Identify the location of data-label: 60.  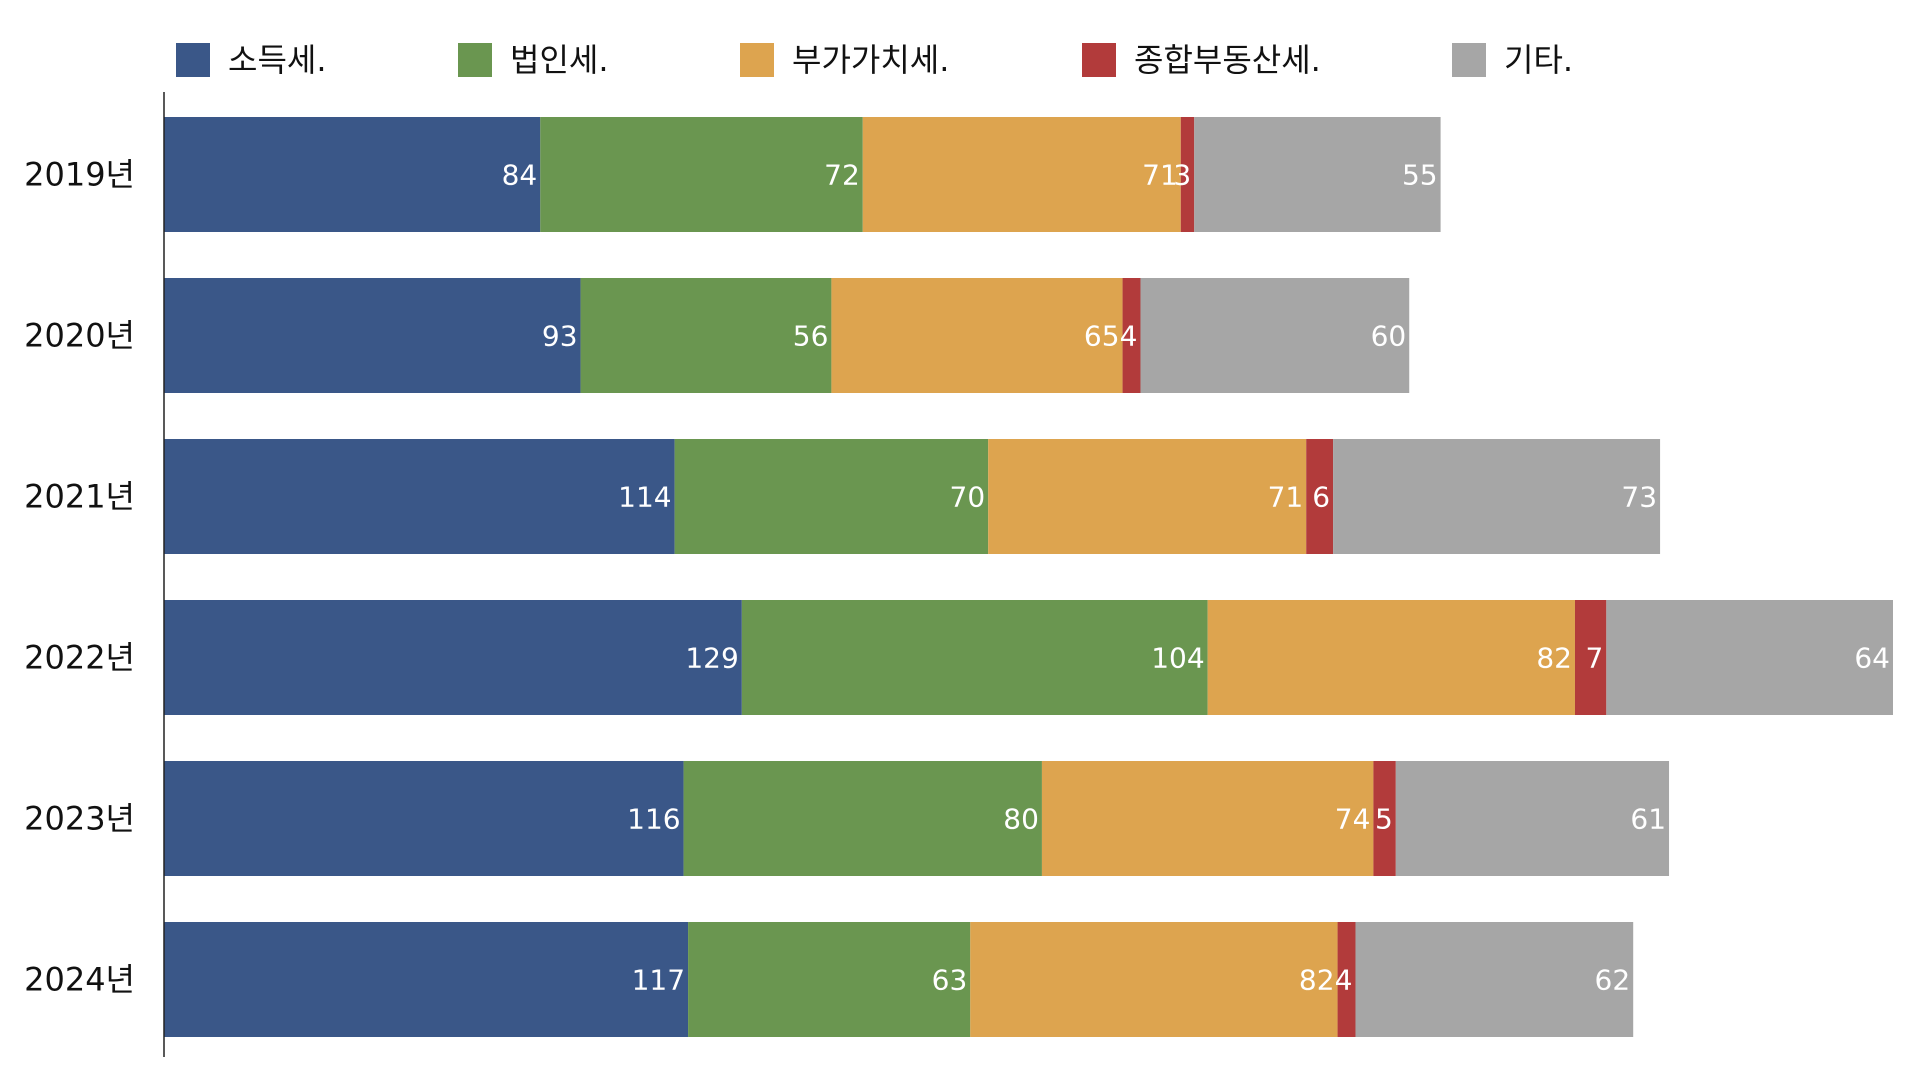
(1389, 336).